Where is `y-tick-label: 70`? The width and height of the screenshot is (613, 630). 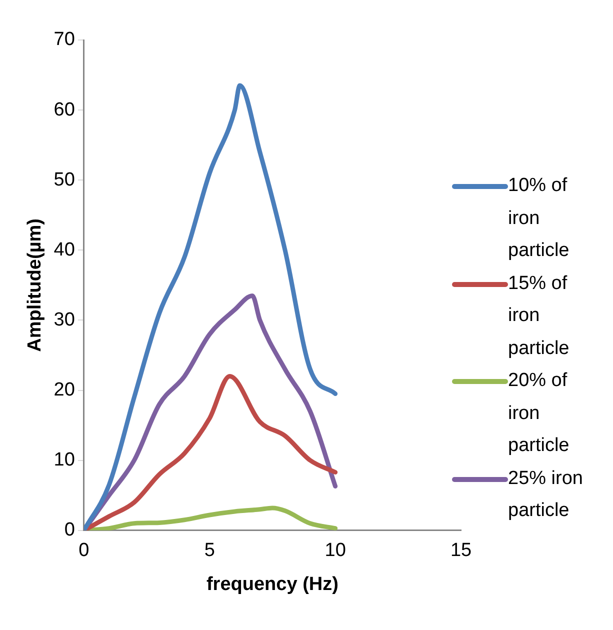
y-tick-label: 70 is located at coordinates (64, 39).